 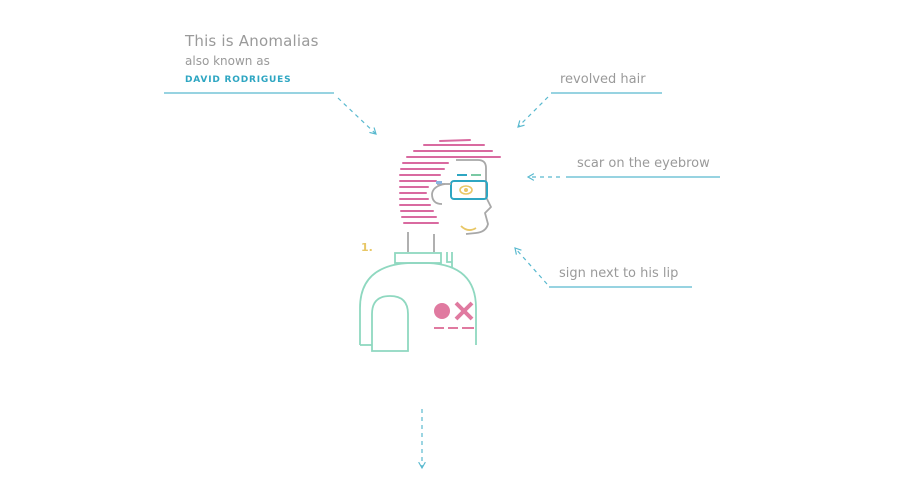 I want to click on intro-subtitle: also known as, so click(x=227, y=61).